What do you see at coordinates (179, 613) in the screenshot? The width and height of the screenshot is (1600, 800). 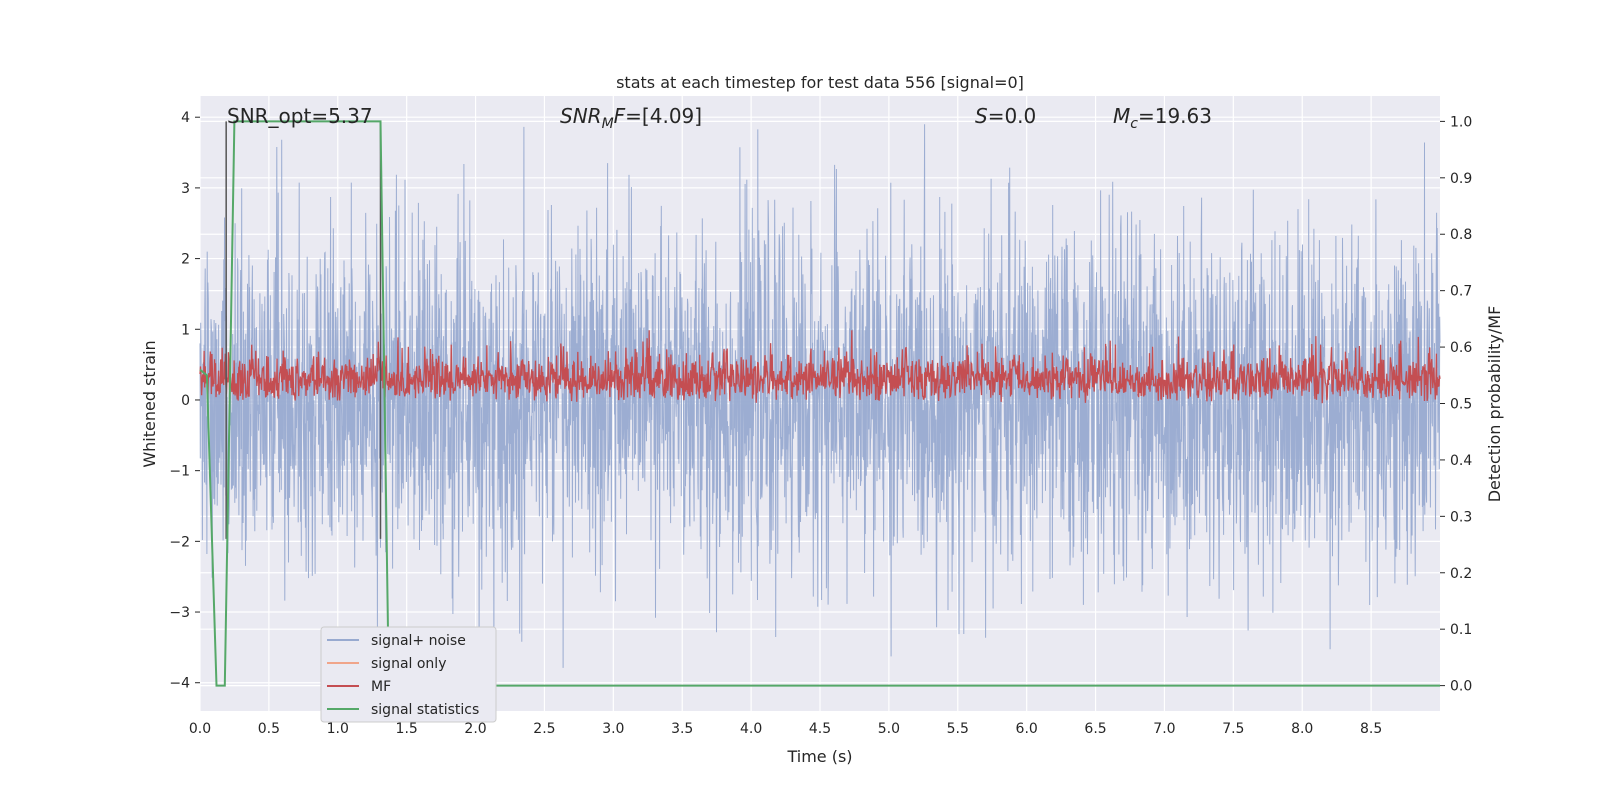 I see `y-tick-label: −3` at bounding box center [179, 613].